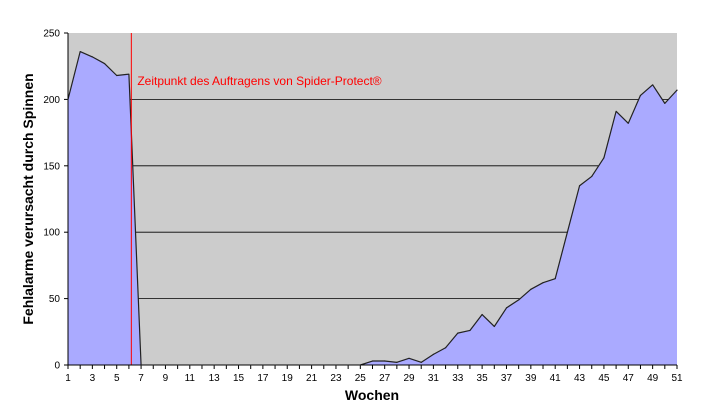 This screenshot has height=416, width=720. I want to click on x-tick-label: 51, so click(677, 378).